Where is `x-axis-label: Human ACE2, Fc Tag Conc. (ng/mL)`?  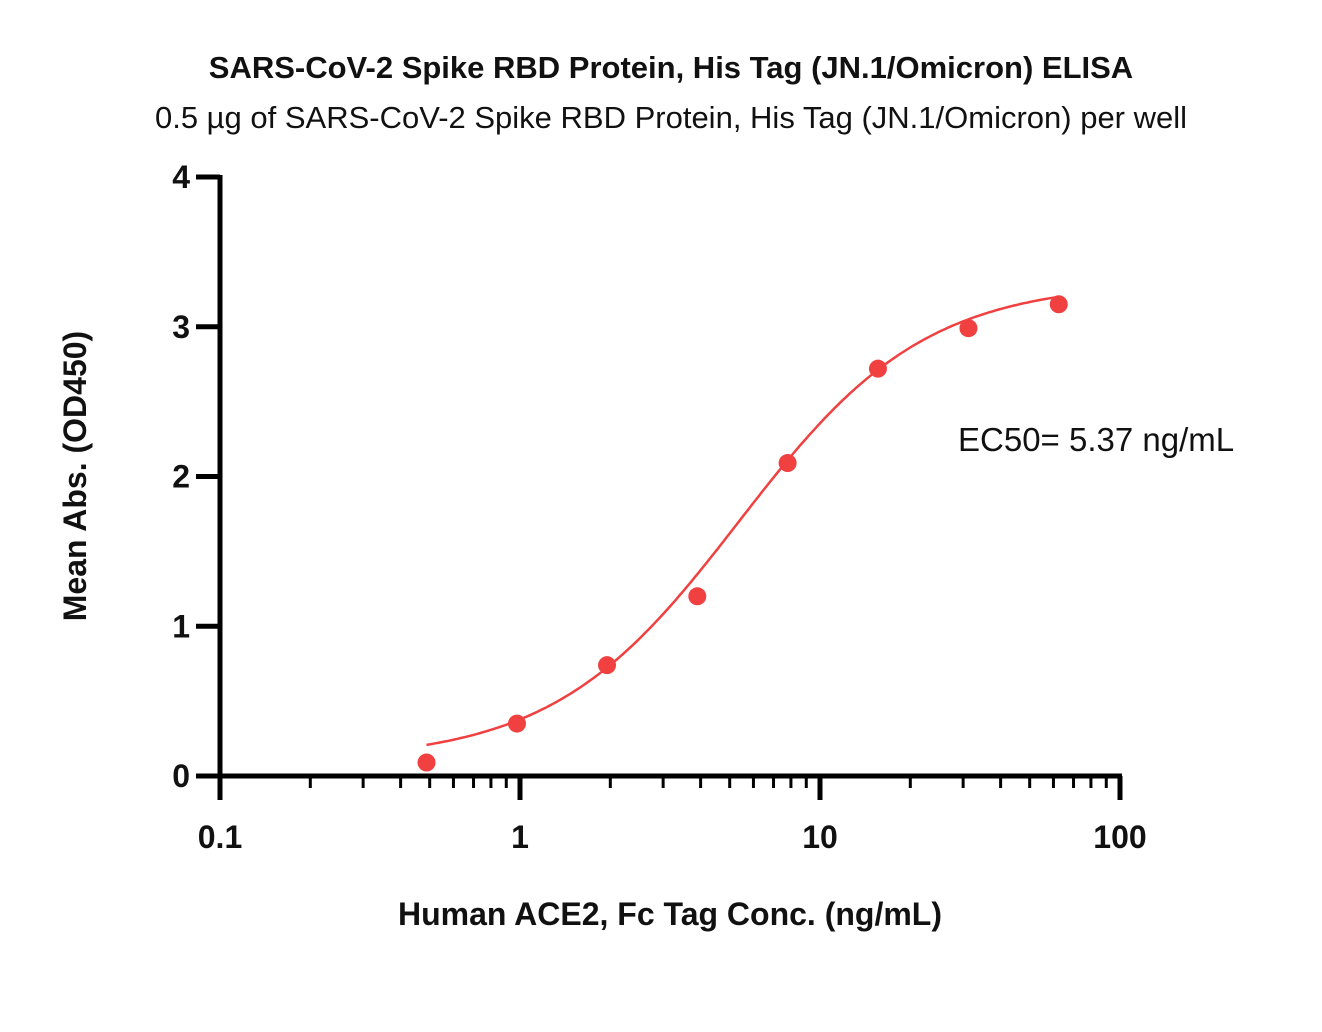
x-axis-label: Human ACE2, Fc Tag Conc. (ng/mL) is located at coordinates (670, 914).